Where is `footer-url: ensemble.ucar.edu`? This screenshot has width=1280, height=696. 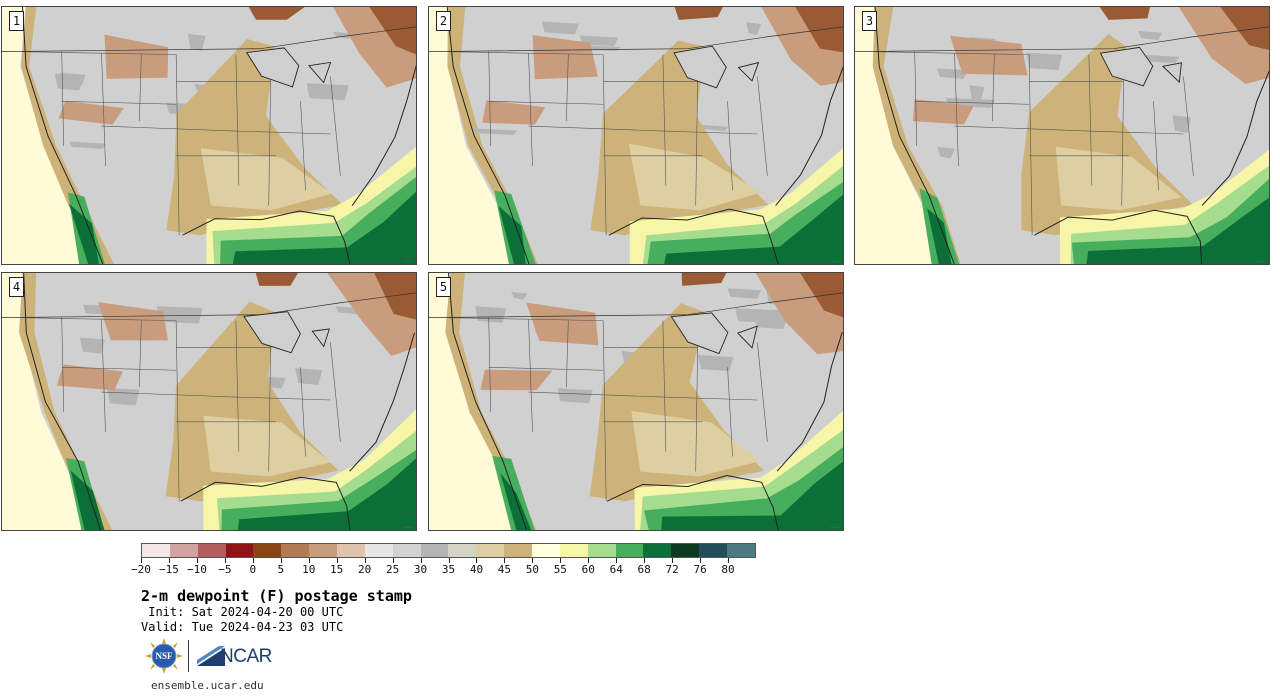
footer-url: ensemble.ucar.edu is located at coordinates (207, 685).